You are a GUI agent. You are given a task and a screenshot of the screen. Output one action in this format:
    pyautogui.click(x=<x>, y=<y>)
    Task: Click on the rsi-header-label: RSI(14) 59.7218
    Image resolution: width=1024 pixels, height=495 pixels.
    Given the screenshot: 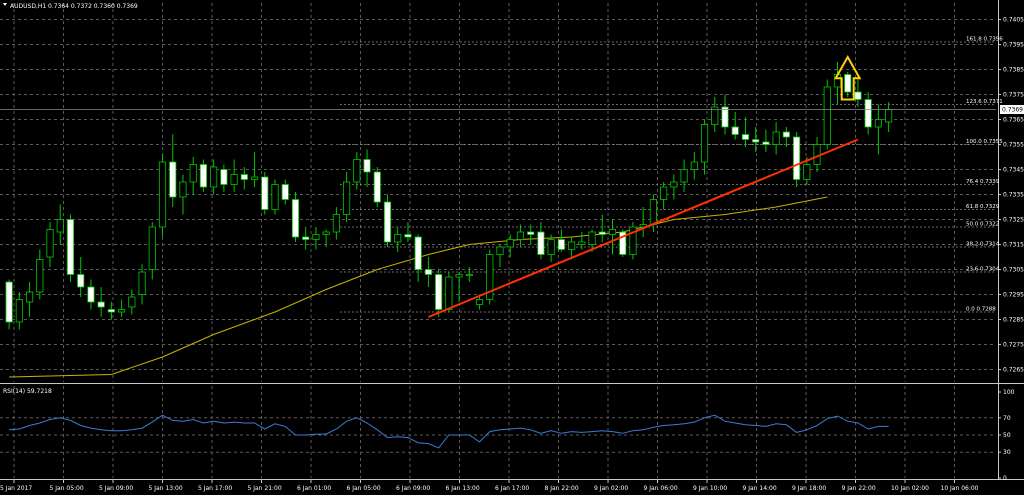 What is the action you would take?
    pyautogui.click(x=27, y=391)
    